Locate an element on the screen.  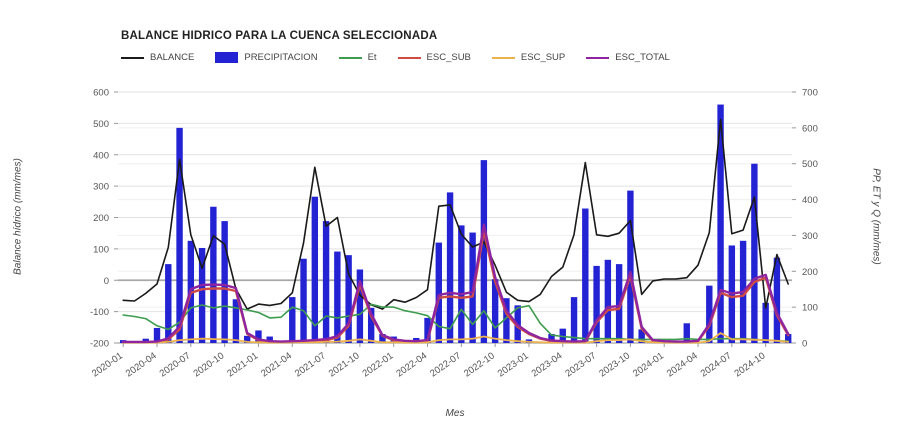
y-right-tick-label: 300 is located at coordinates (810, 236).